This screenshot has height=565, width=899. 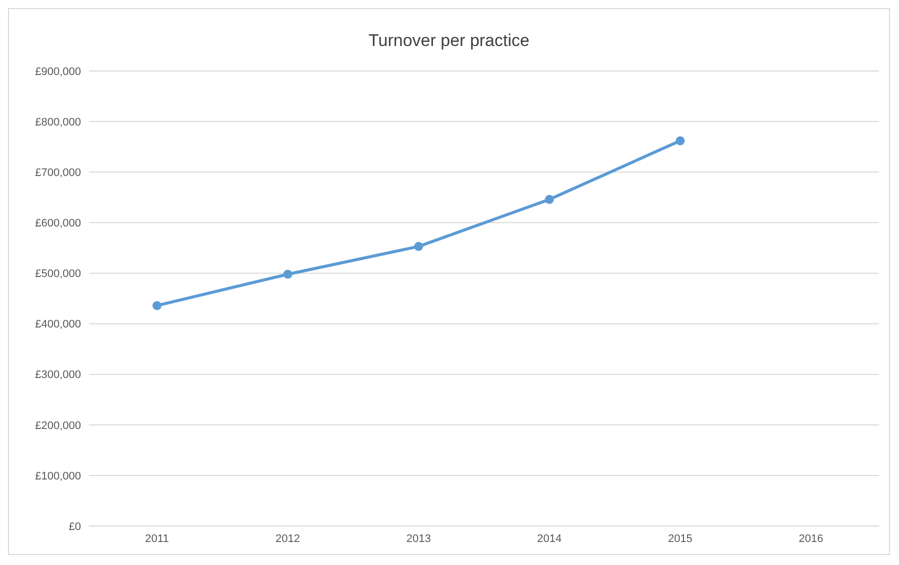 What do you see at coordinates (58, 274) in the screenshot?
I see `y-tick-label: £500,000` at bounding box center [58, 274].